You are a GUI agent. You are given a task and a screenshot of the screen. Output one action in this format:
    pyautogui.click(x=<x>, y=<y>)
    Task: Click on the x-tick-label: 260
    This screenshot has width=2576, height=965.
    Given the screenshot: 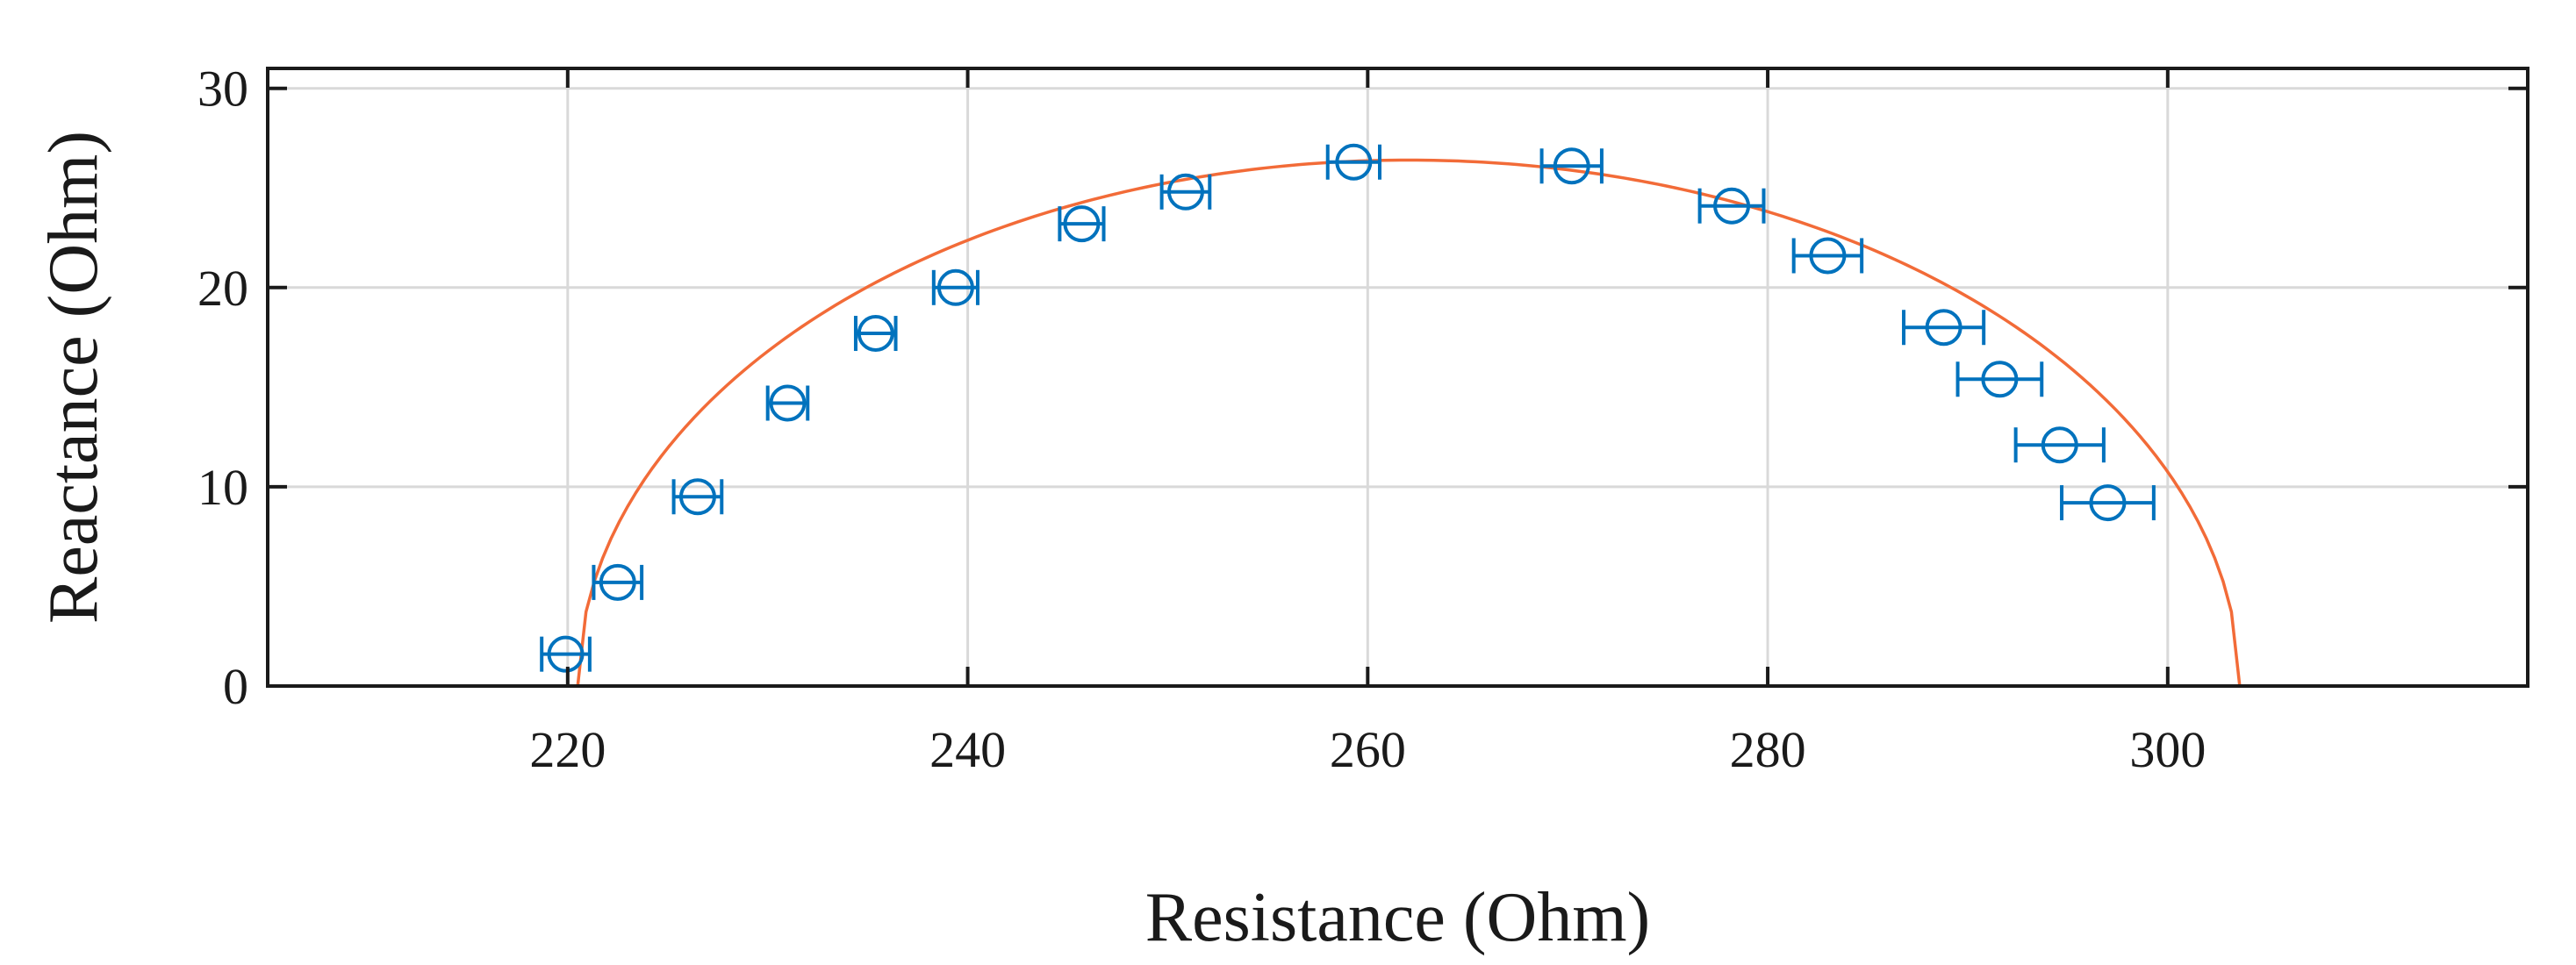 What is the action you would take?
    pyautogui.click(x=1368, y=749)
    